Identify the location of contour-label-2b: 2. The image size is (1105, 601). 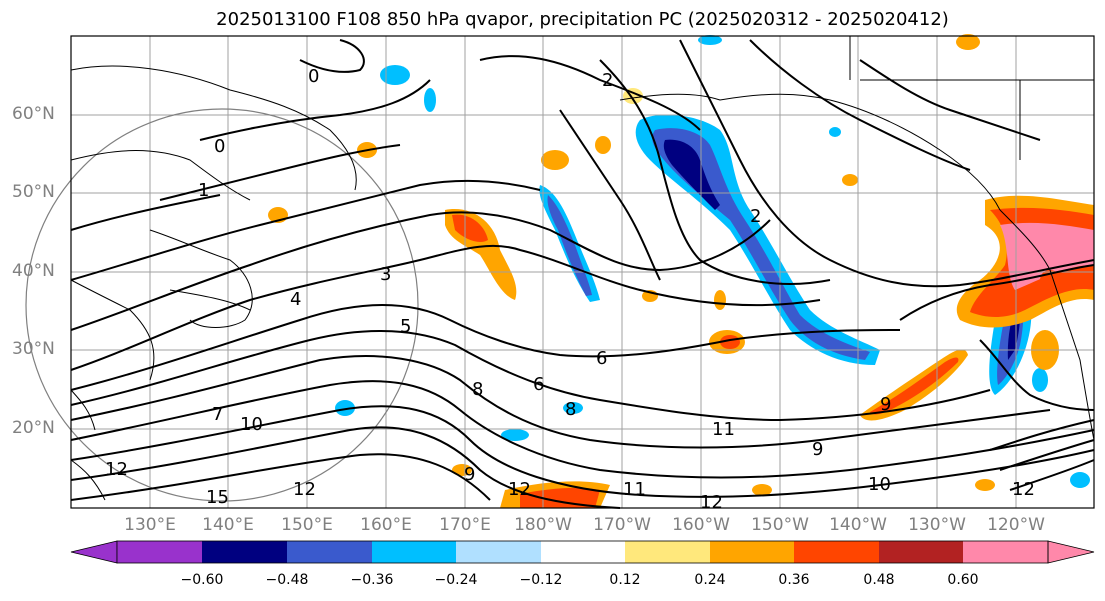
(755, 216).